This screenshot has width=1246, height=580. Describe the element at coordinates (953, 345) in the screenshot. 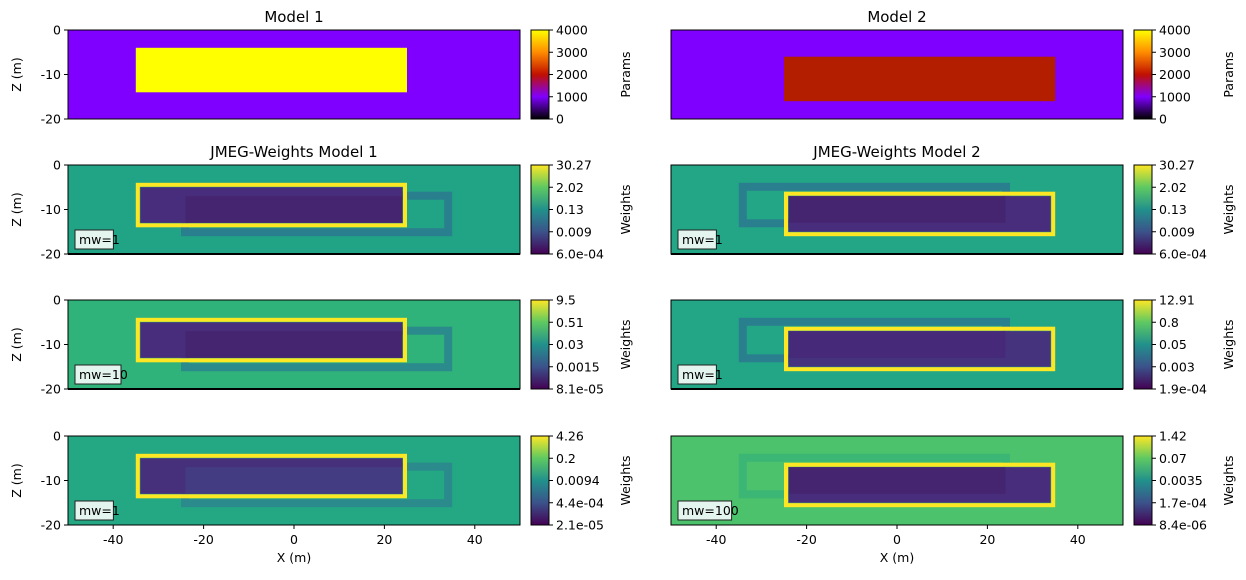

I see `subplot-6: mw=1 12.91 0.8 0.05 0.003 1.9e-04 Weights` at that location.